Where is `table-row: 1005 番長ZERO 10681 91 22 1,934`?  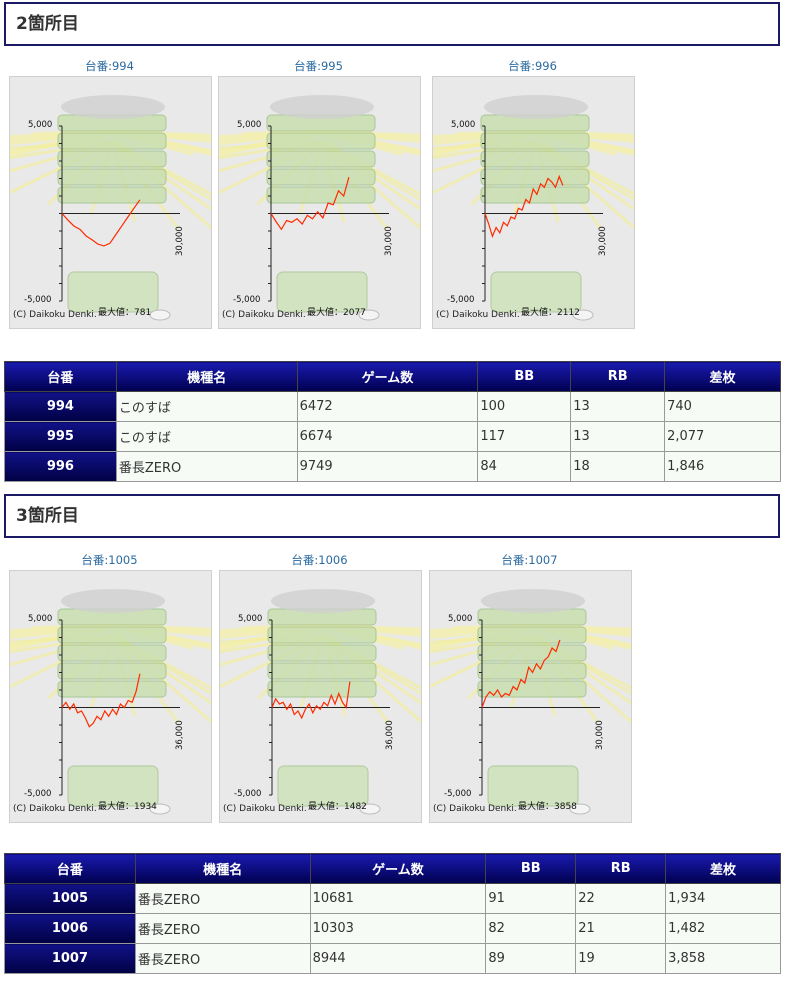 table-row: 1005 番長ZERO 10681 91 22 1,934 is located at coordinates (392, 898).